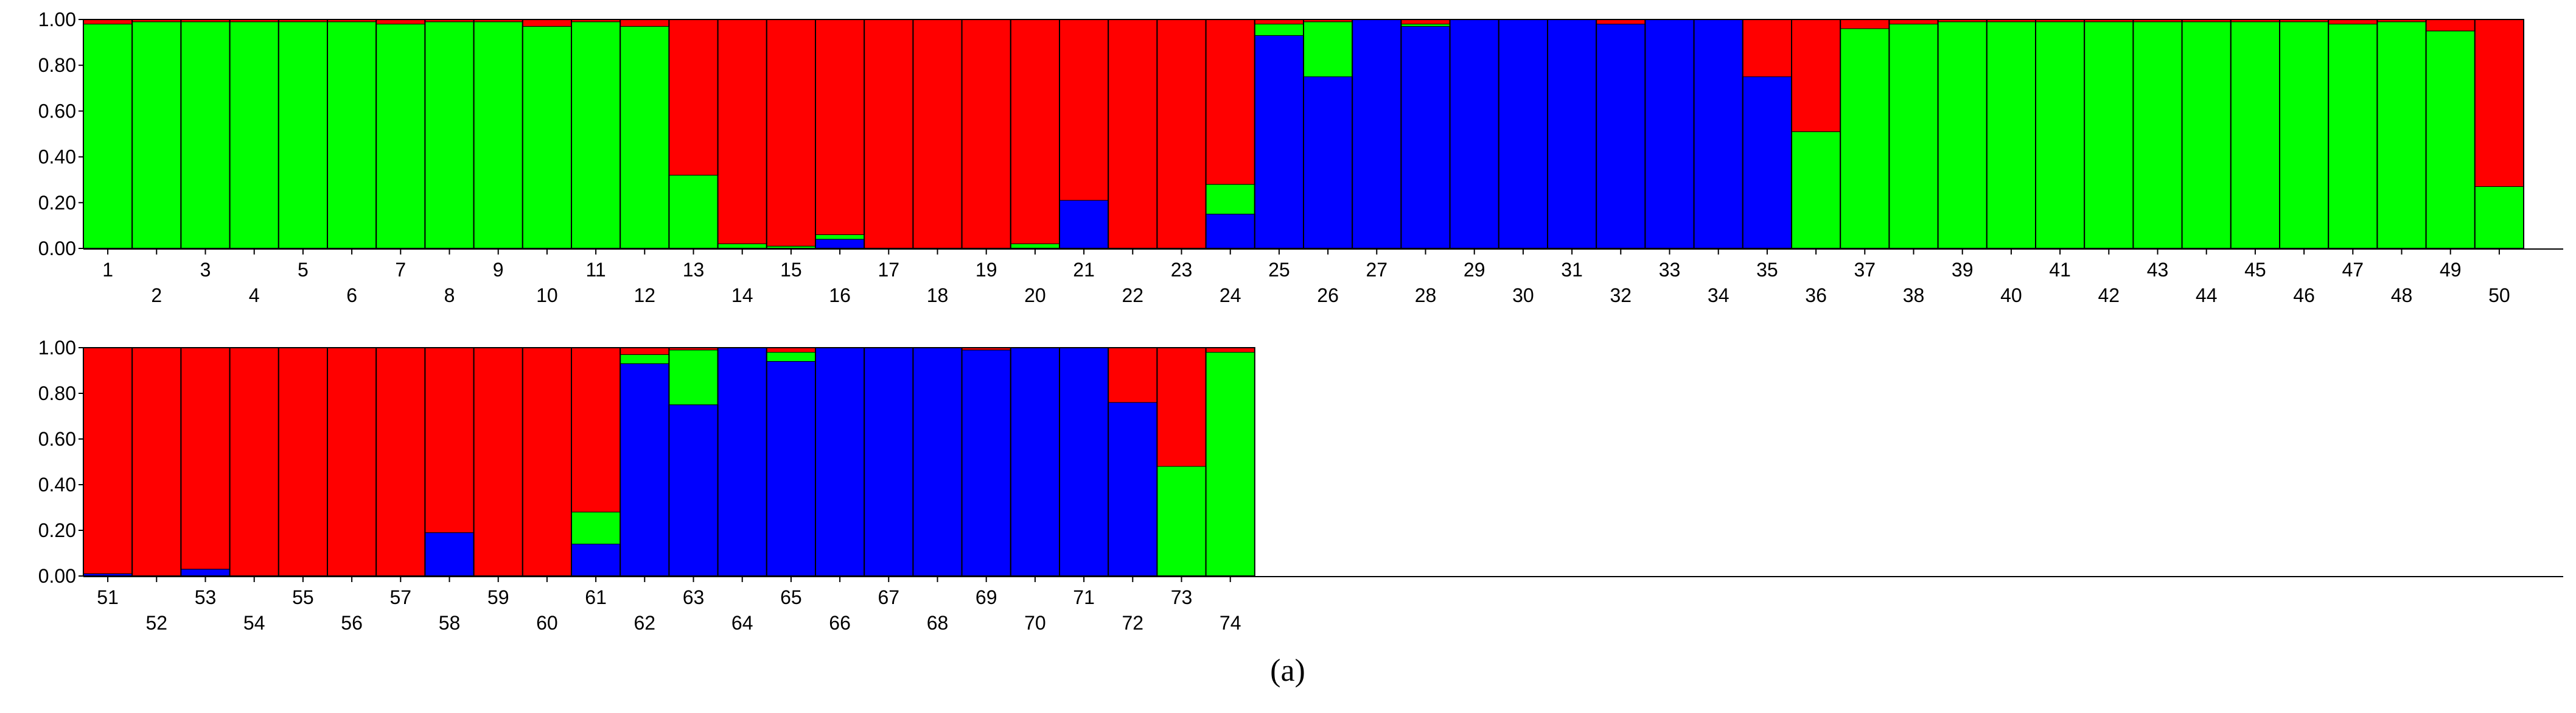 This screenshot has height=713, width=2576. I want to click on figure-caption: (a), so click(1287, 670).